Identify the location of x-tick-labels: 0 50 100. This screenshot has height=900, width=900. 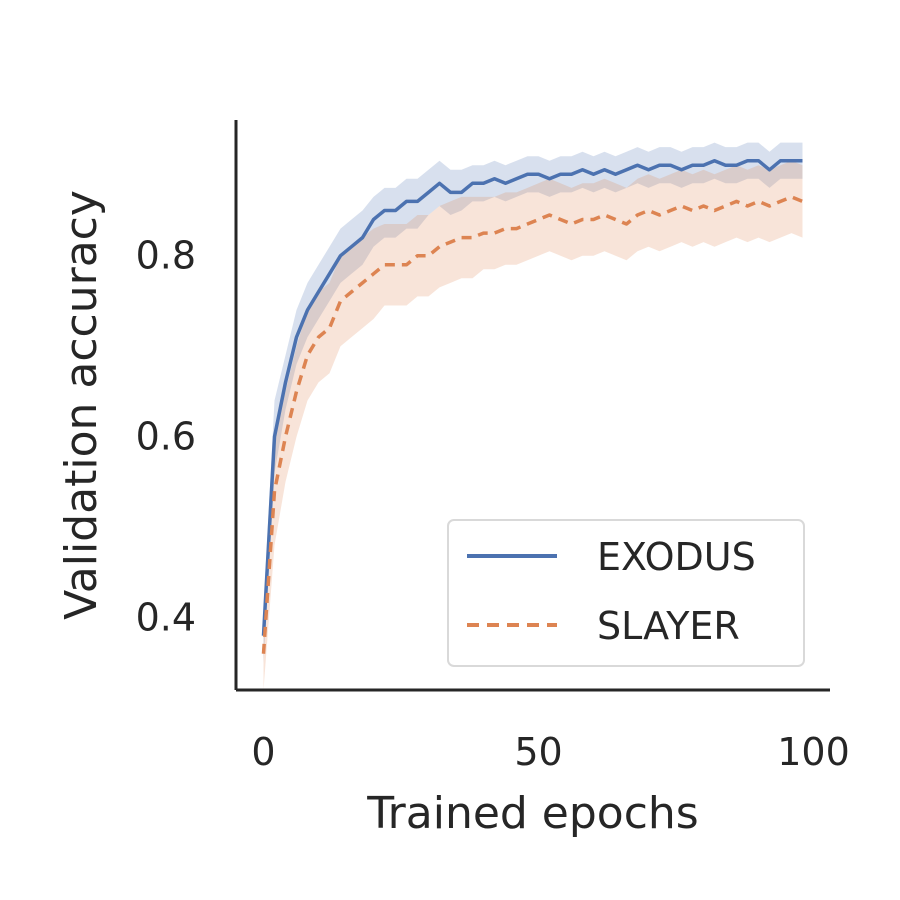
(550, 752).